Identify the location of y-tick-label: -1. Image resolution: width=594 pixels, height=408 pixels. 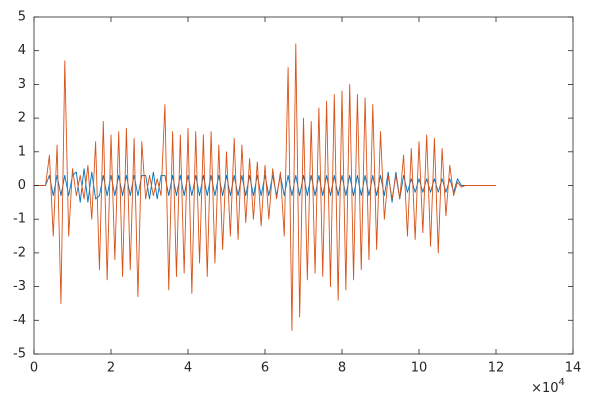
(19, 219).